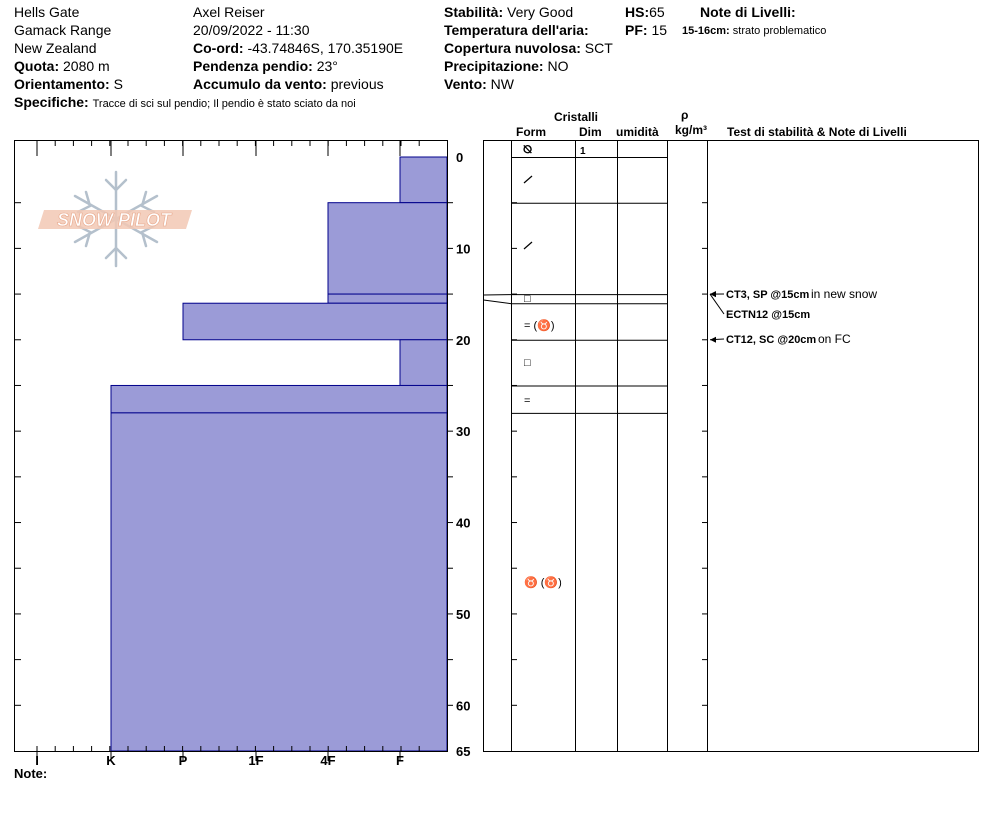 The width and height of the screenshot is (994, 840). Describe the element at coordinates (771, 340) in the screenshot. I see `test-result: CT12, SC @20cm` at that location.